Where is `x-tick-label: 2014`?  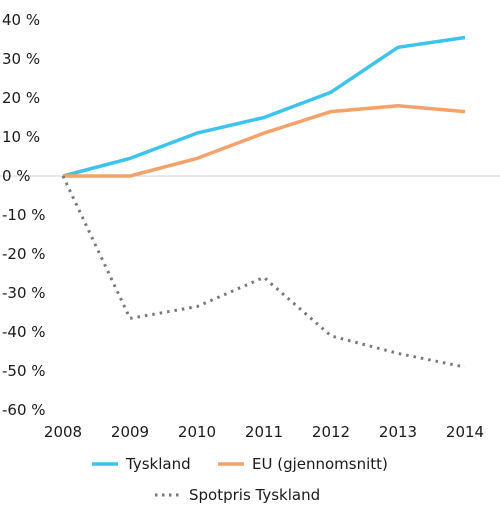
x-tick-label: 2014 is located at coordinates (465, 432).